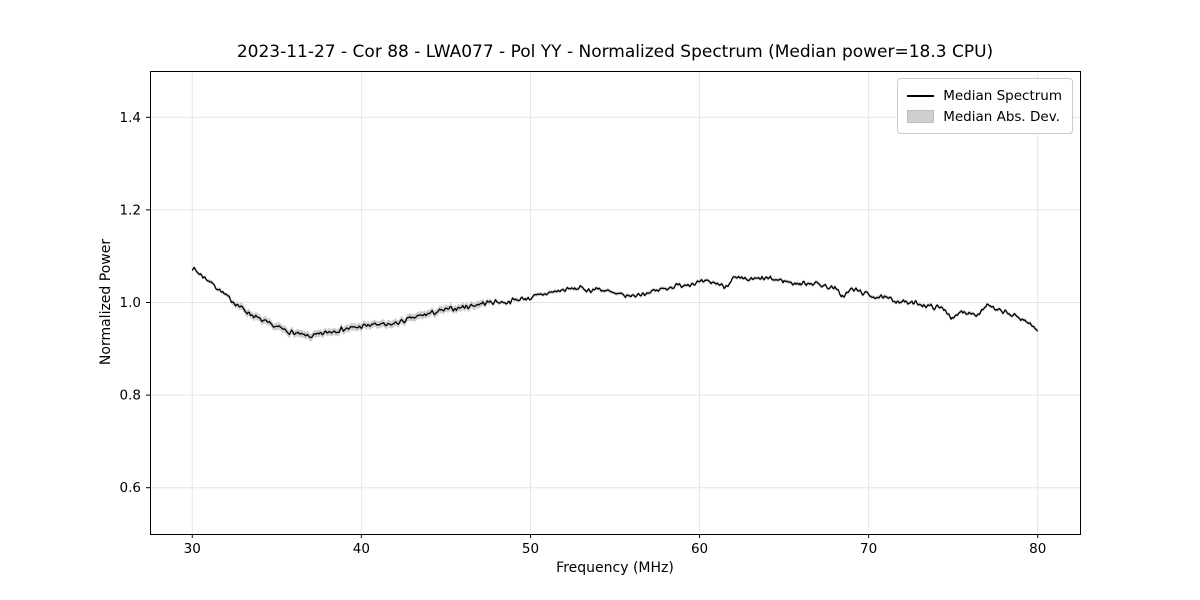  Describe the element at coordinates (1001, 116) in the screenshot. I see `legend-label-median-abs-dev: Median Abs. Dev.` at that location.